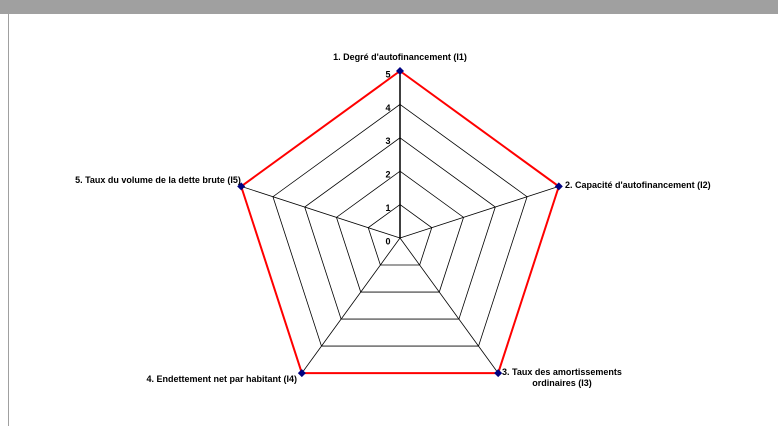 Image resolution: width=778 pixels, height=434 pixels. I want to click on axis-label: 4. Endettement net par habitant (I4), so click(221, 379).